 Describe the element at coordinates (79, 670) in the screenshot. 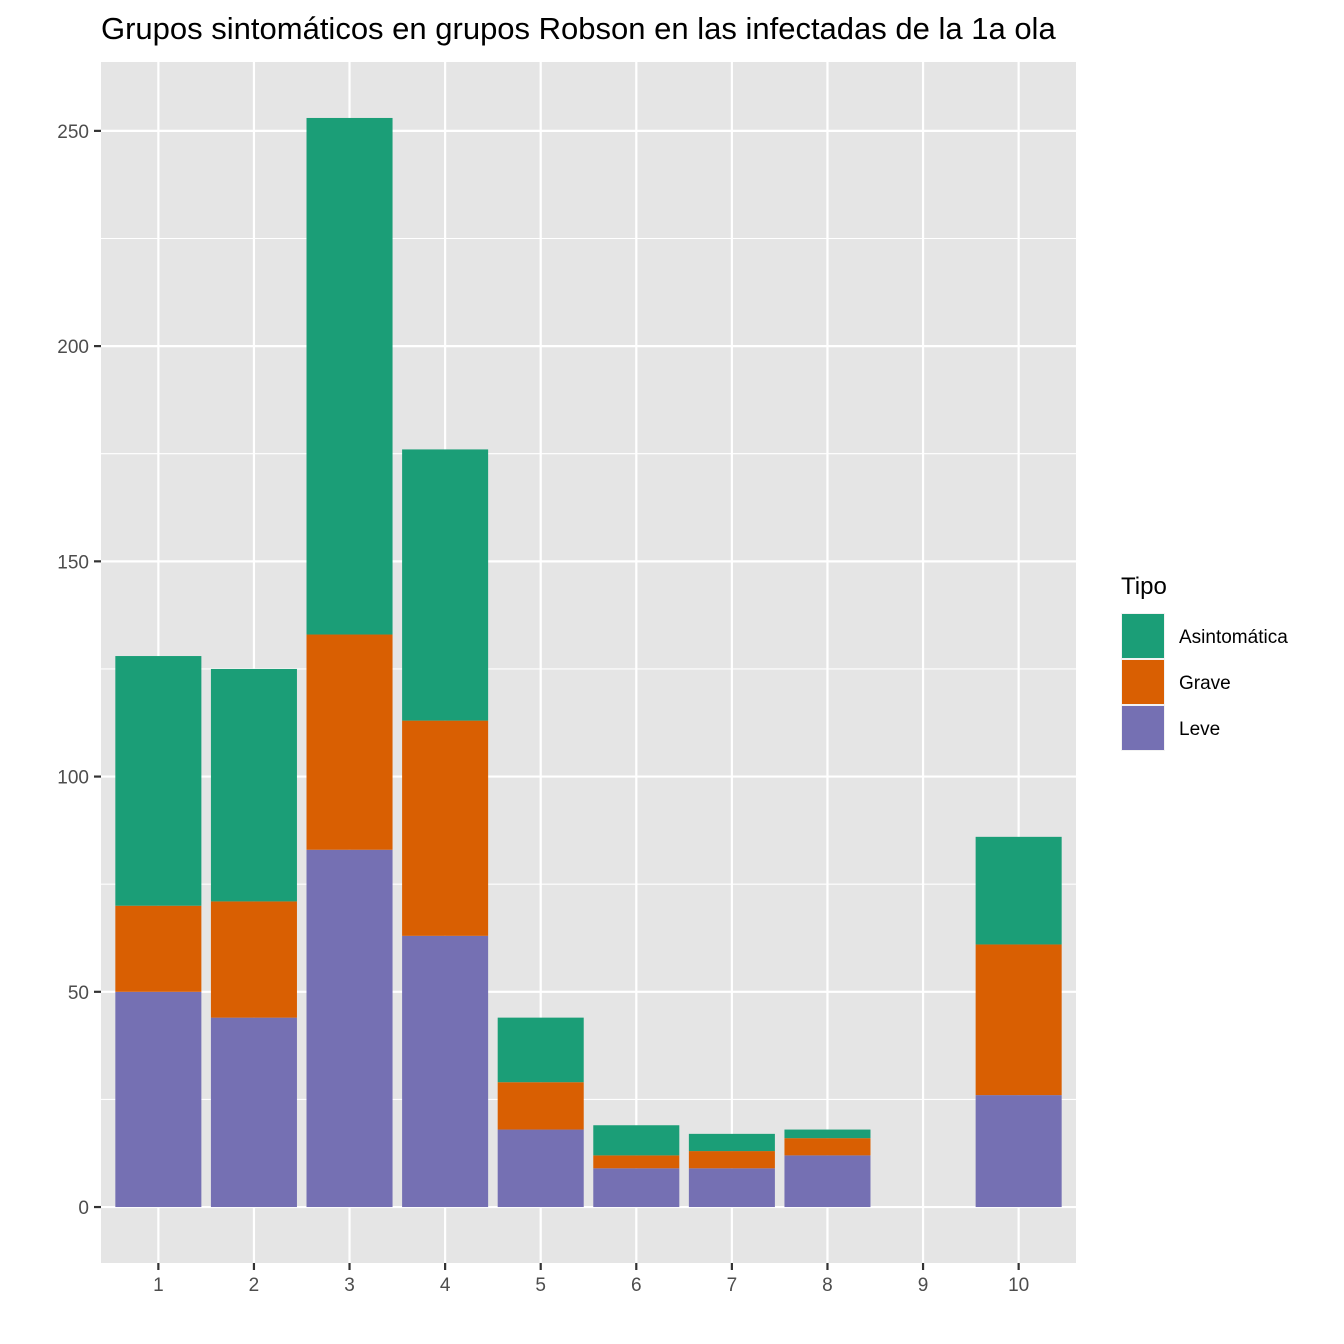

I see `y-axis: 0 50 100 150 200 250` at that location.